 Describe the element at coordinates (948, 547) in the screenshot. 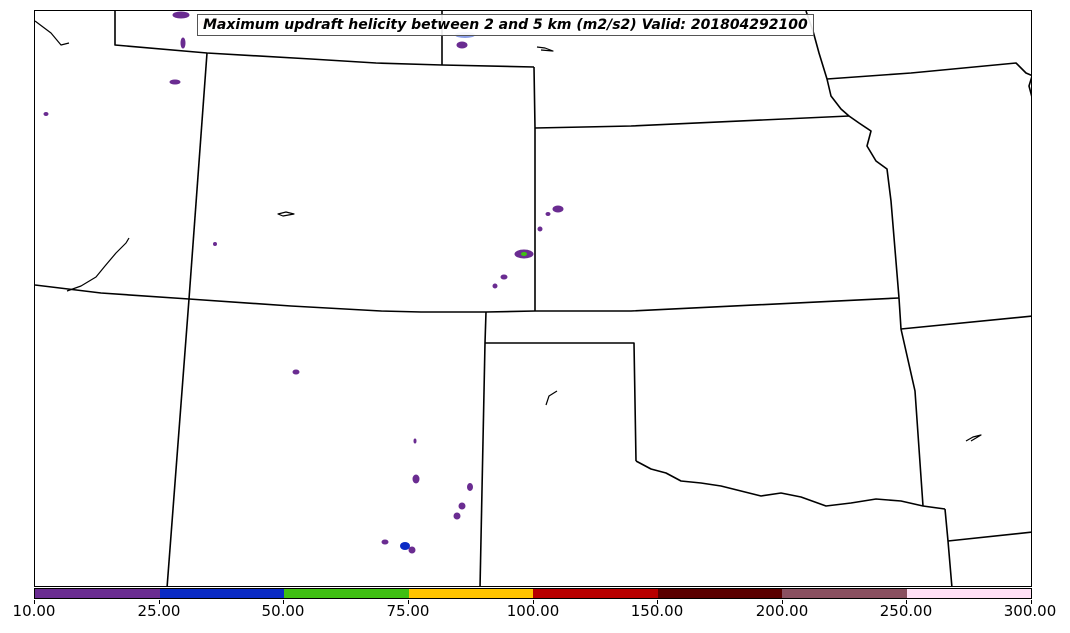

I see `arkansas-west-border` at that location.